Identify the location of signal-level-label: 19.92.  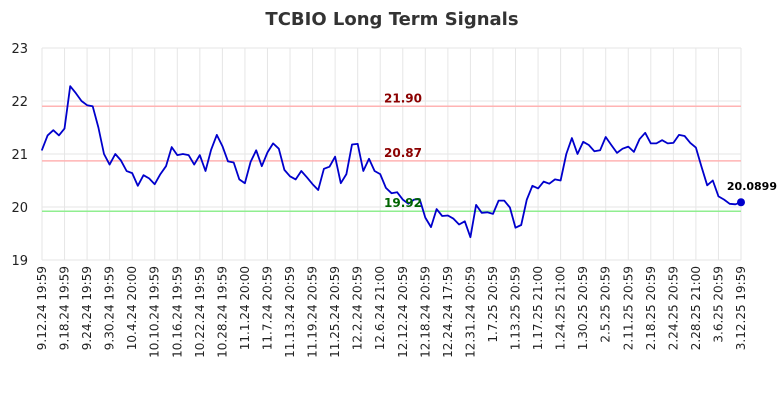
(403, 203).